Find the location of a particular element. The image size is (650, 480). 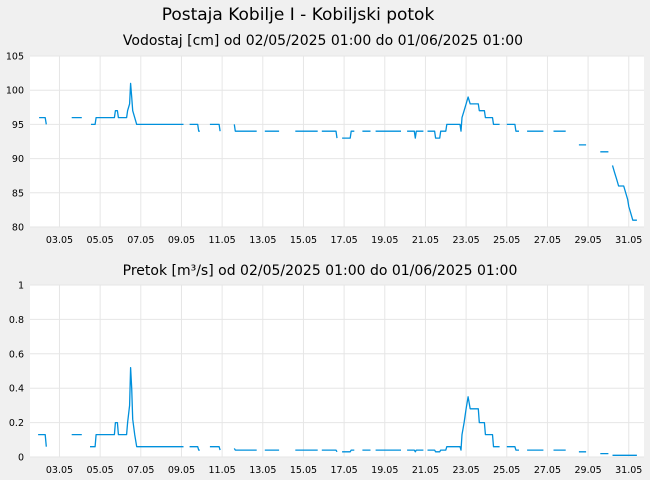

water-level-x-tick-label: 25.05 is located at coordinates (506, 240).